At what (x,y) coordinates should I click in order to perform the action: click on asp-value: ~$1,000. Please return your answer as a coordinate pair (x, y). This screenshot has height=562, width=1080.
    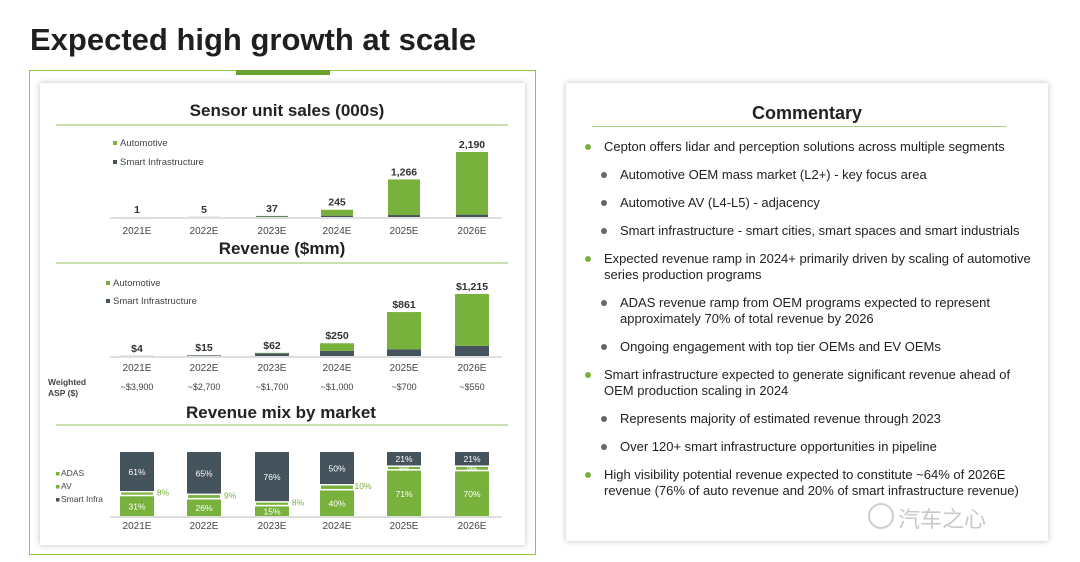
    Looking at the image, I should click on (337, 387).